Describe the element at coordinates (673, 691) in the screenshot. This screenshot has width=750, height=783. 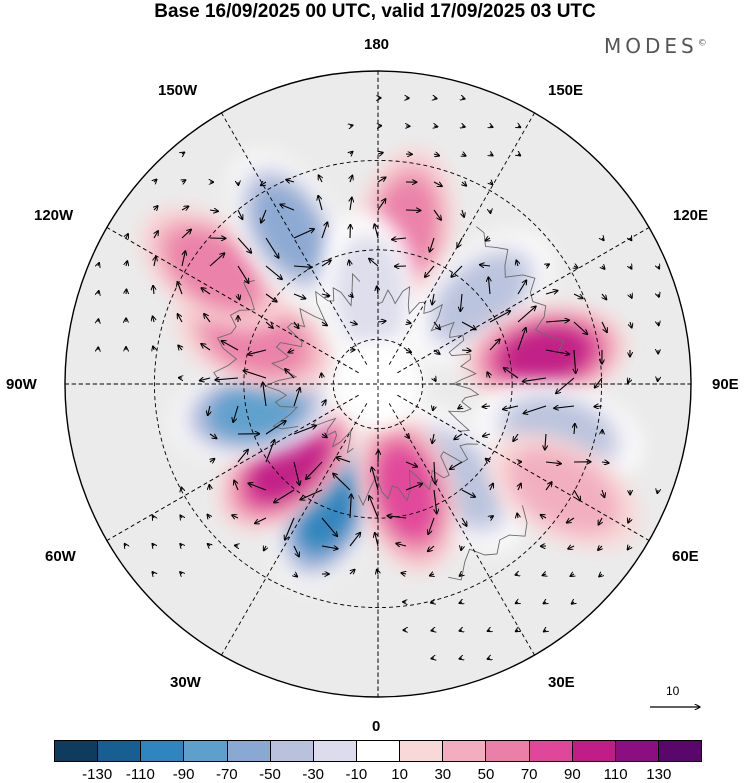
I see `reference-vector-value: 10` at that location.